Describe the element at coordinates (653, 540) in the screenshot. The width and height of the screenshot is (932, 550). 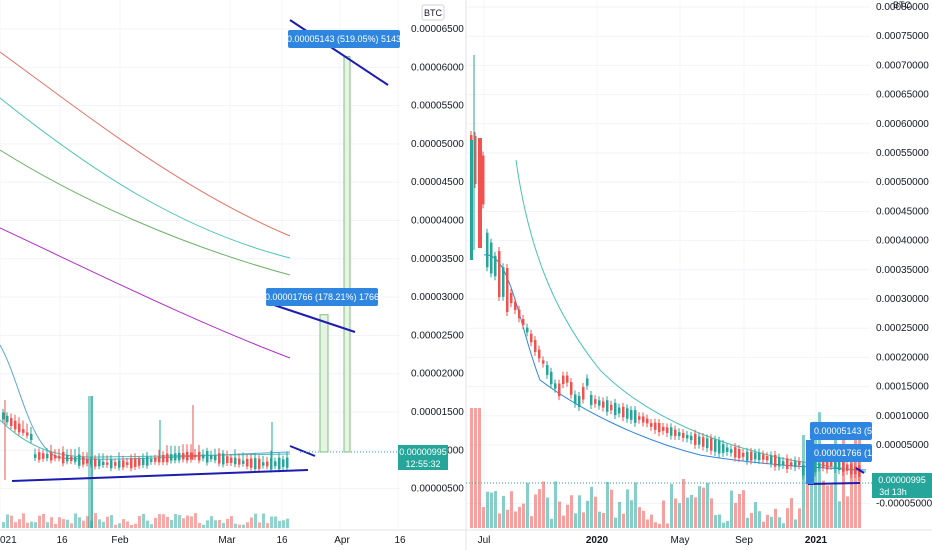
I see `right-time-axis: Jul 2020 May Sep 2021` at that location.